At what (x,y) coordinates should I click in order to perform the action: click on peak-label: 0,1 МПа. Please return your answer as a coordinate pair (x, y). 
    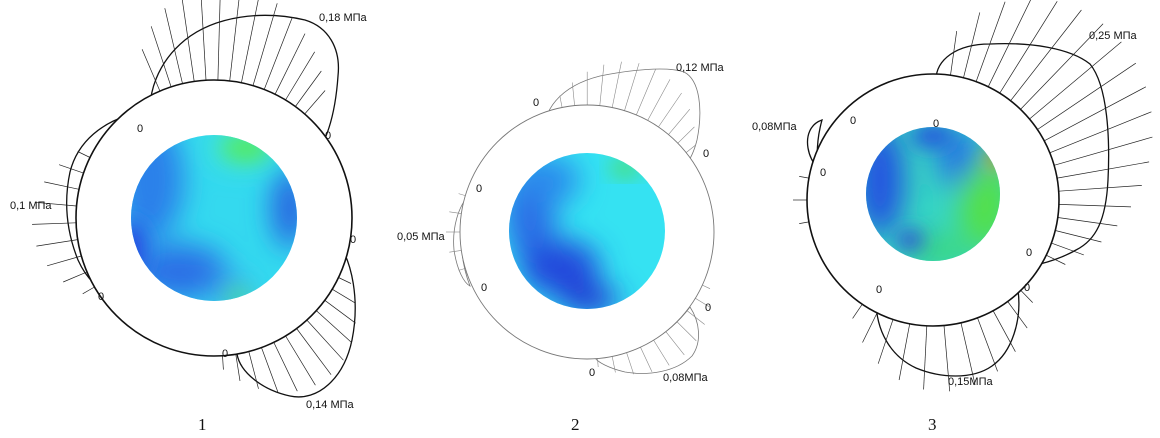
    Looking at the image, I should click on (31, 206).